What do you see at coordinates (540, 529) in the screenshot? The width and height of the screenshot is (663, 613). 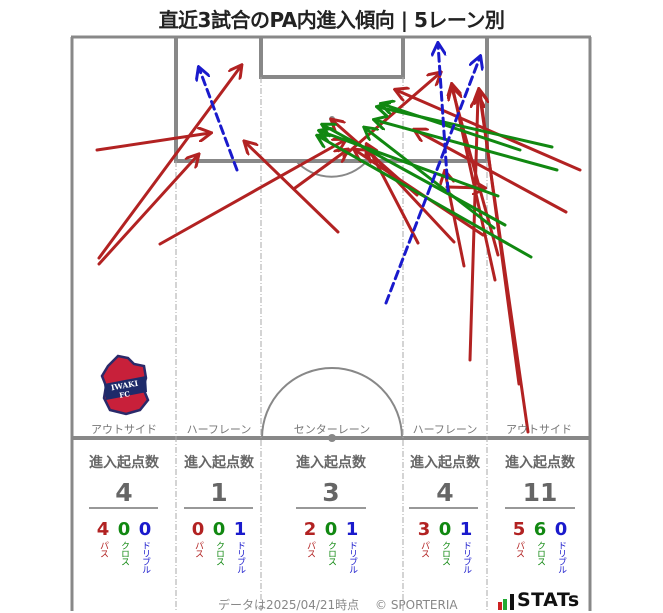 I see `cross-count: 6` at bounding box center [540, 529].